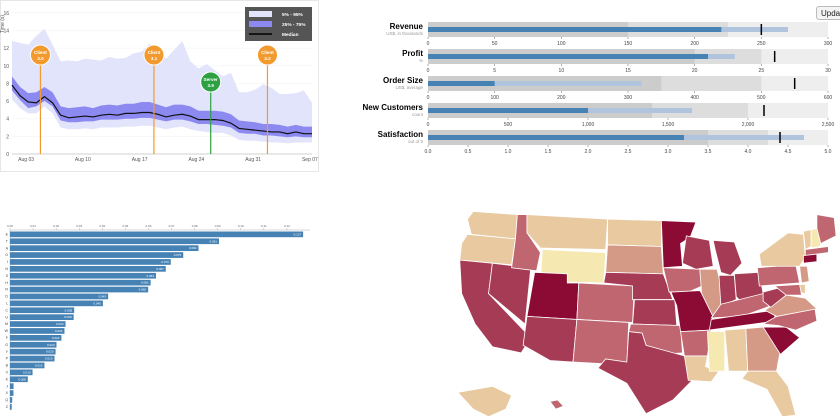 The width and height of the screenshot is (840, 416). What do you see at coordinates (7, 84) in the screenshot?
I see `y-tick-label: 8` at bounding box center [7, 84].